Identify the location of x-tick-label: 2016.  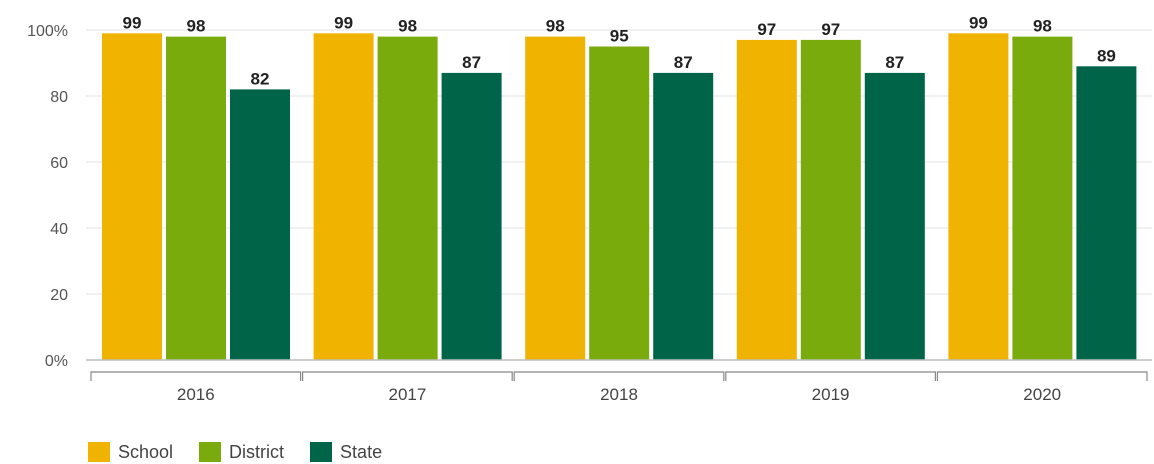
(196, 394).